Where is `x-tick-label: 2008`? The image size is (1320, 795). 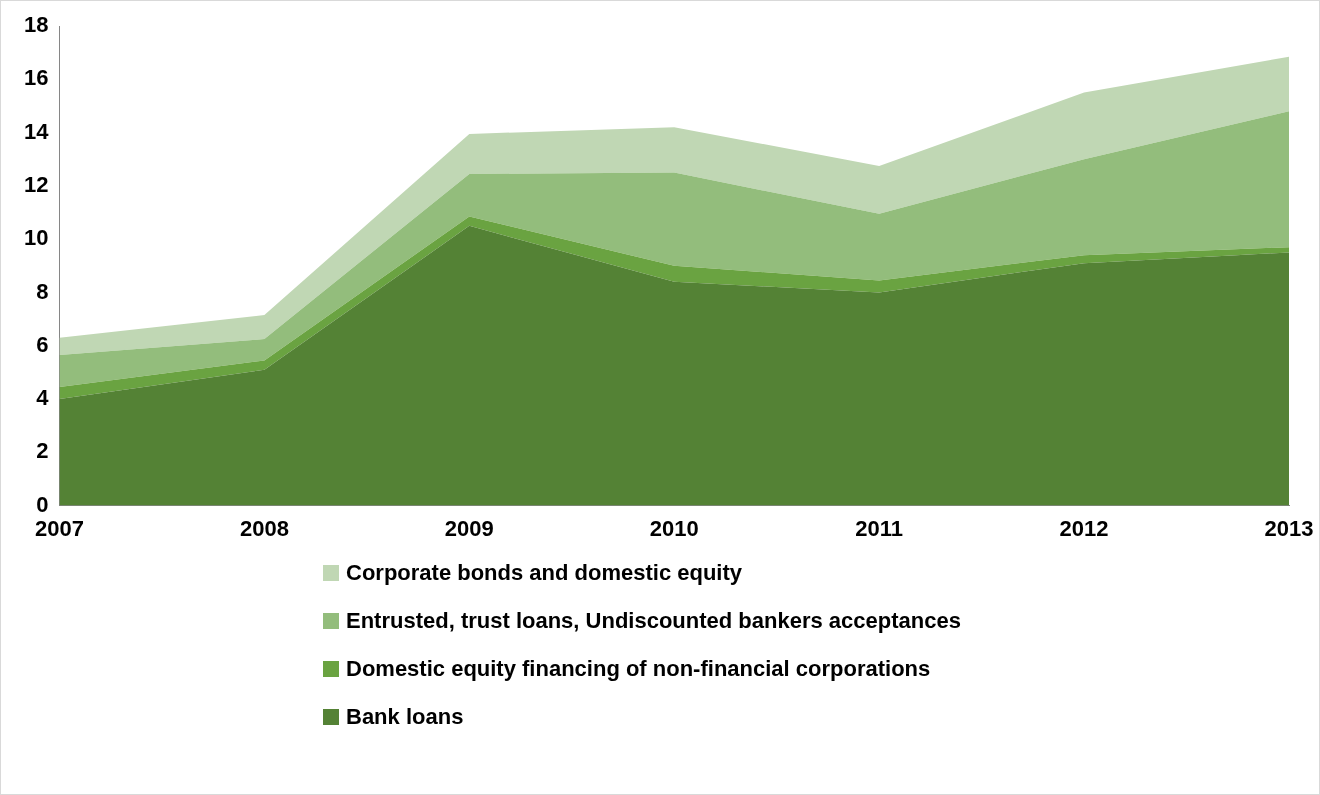
x-tick-label: 2008 is located at coordinates (264, 528).